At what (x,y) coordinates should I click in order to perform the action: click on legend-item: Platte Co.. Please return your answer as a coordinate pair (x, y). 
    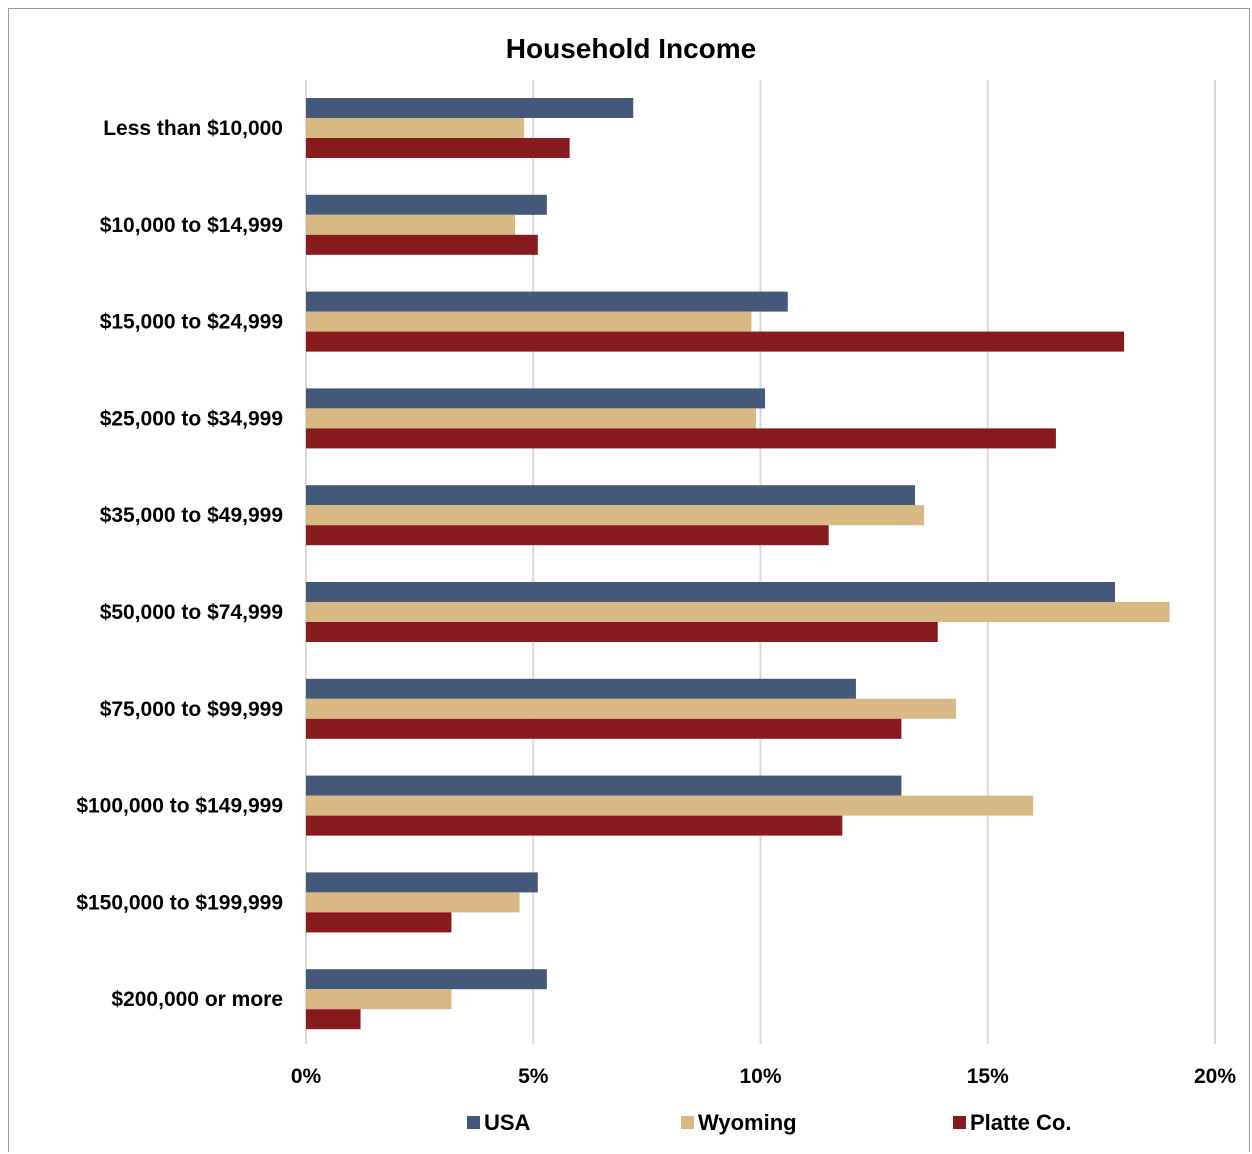
    Looking at the image, I should click on (1012, 1122).